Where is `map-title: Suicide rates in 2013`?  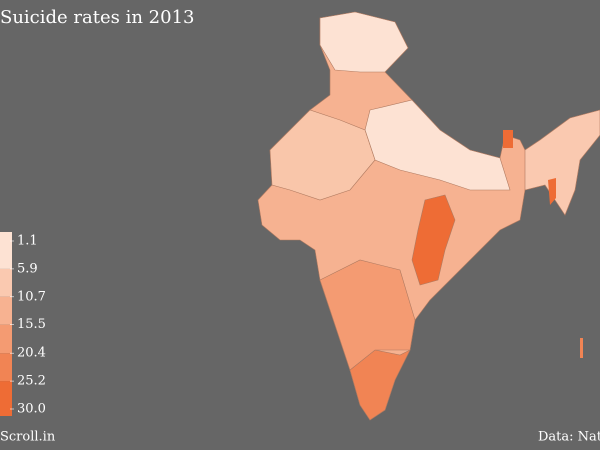
map-title: Suicide rates in 2013 is located at coordinates (97, 17).